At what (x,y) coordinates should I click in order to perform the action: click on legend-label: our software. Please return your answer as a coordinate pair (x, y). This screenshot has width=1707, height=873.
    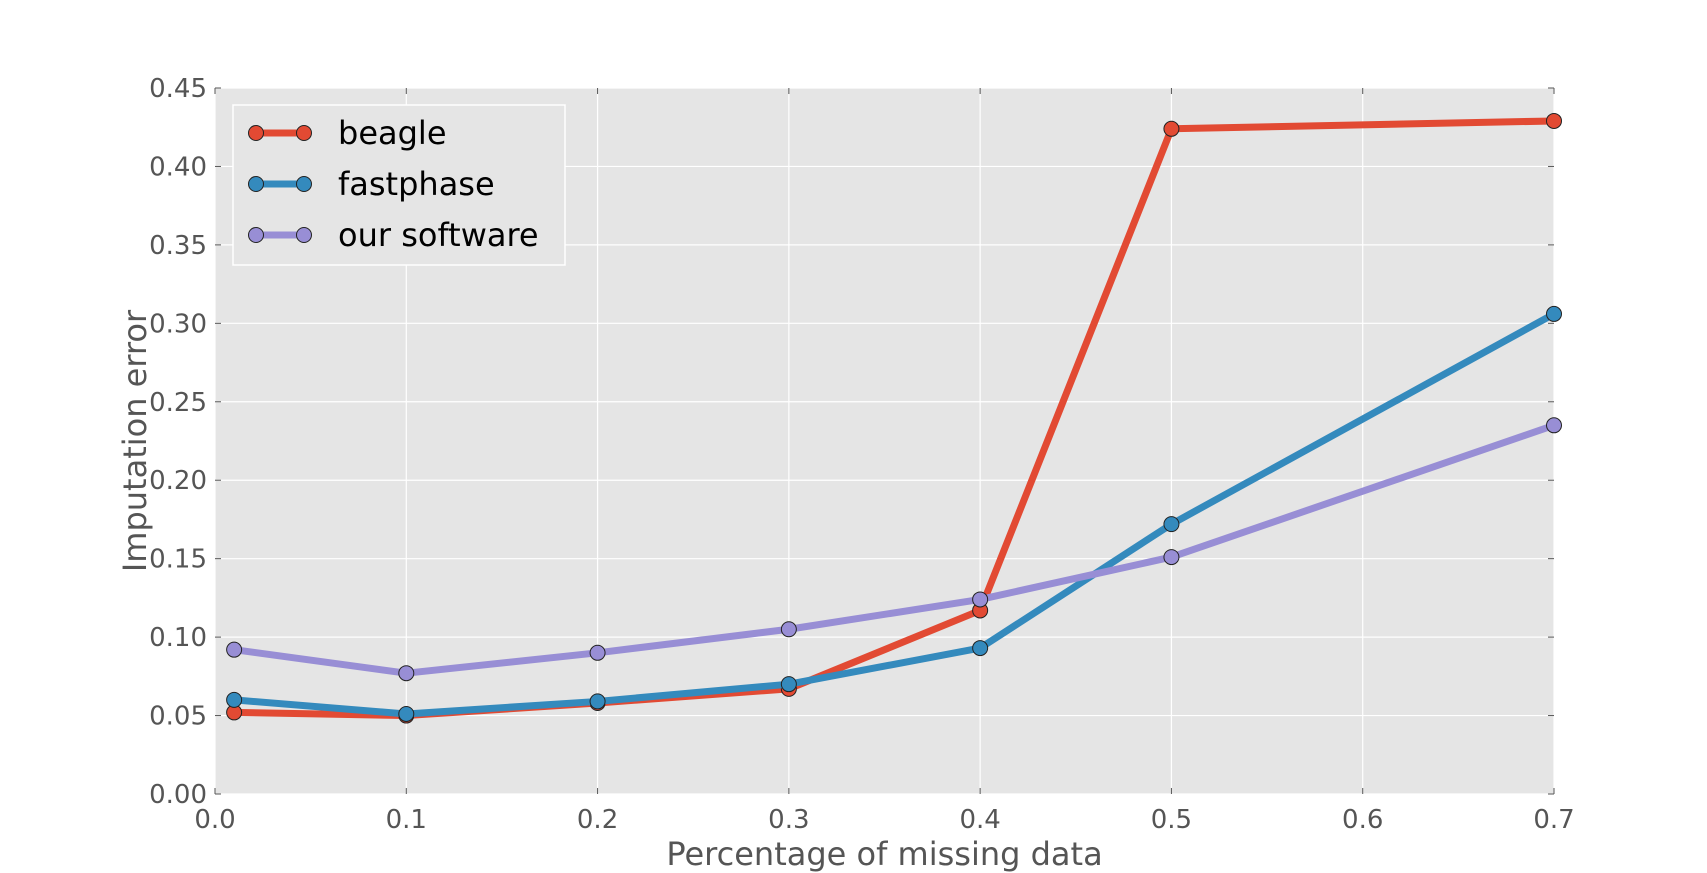
    Looking at the image, I should click on (438, 235).